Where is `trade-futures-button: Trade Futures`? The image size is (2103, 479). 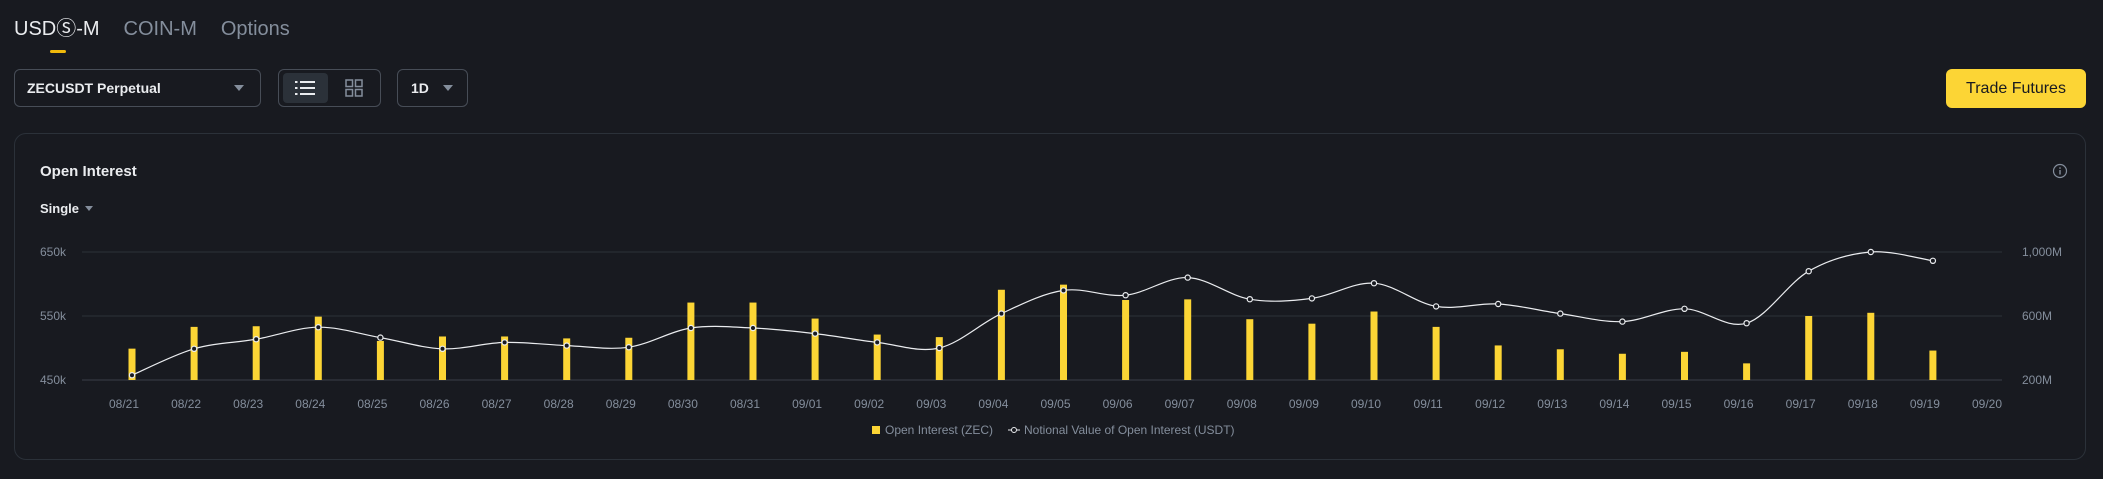 trade-futures-button: Trade Futures is located at coordinates (2016, 88).